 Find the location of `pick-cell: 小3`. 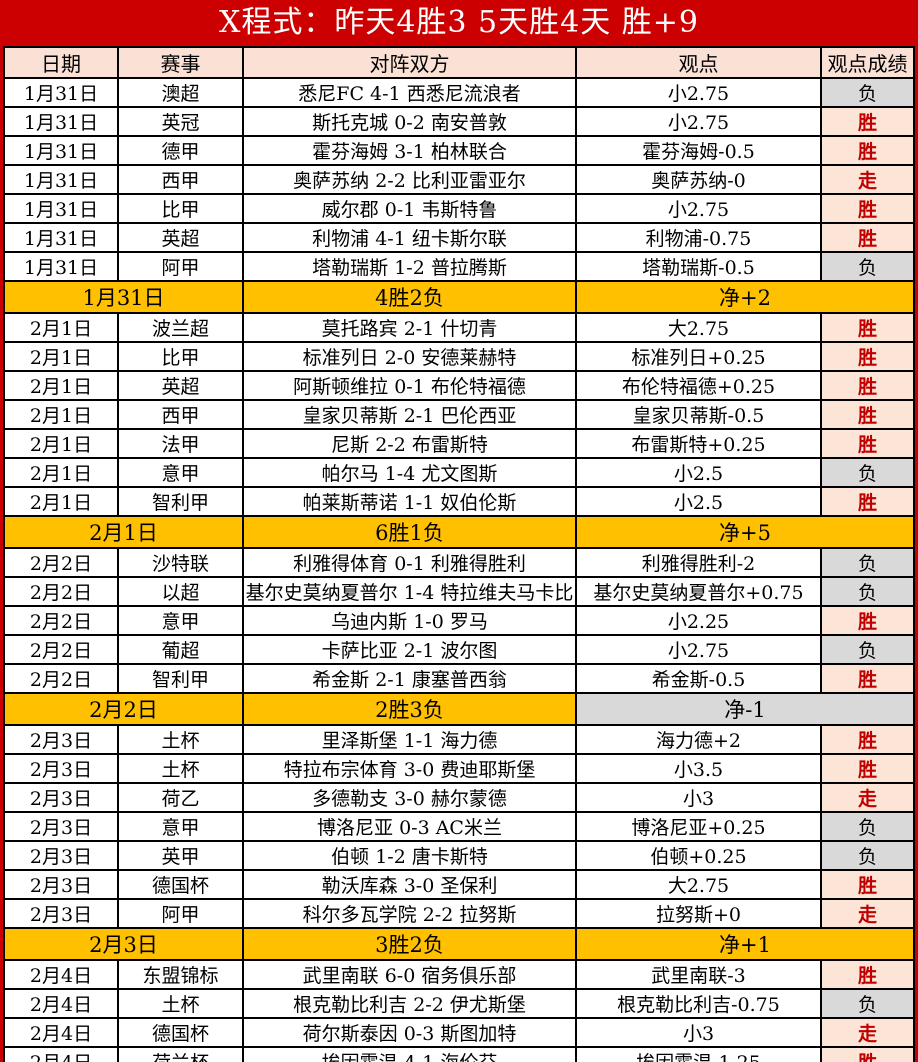

pick-cell: 小3 is located at coordinates (698, 797).